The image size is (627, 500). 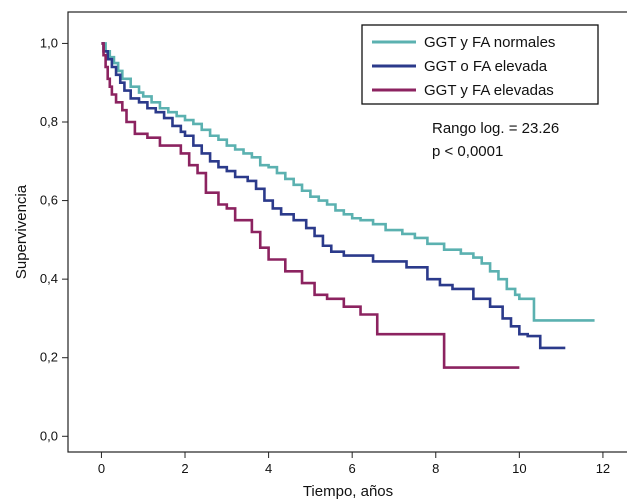 What do you see at coordinates (49, 121) in the screenshot?
I see `y-tick-label: 0,8` at bounding box center [49, 121].